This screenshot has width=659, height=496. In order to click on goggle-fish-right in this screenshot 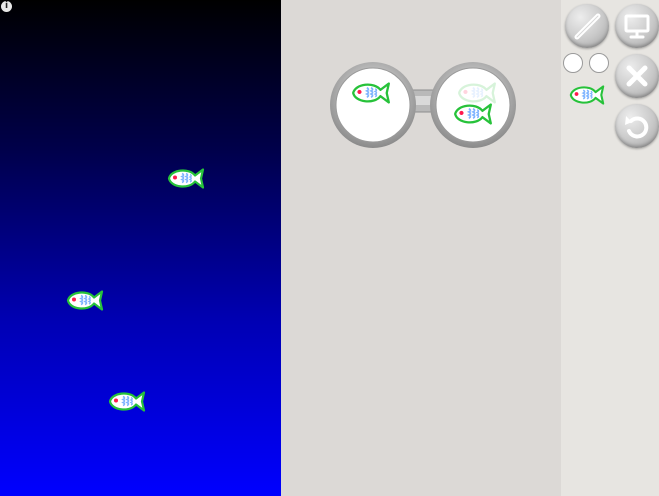, I will do `click(473, 114)`.